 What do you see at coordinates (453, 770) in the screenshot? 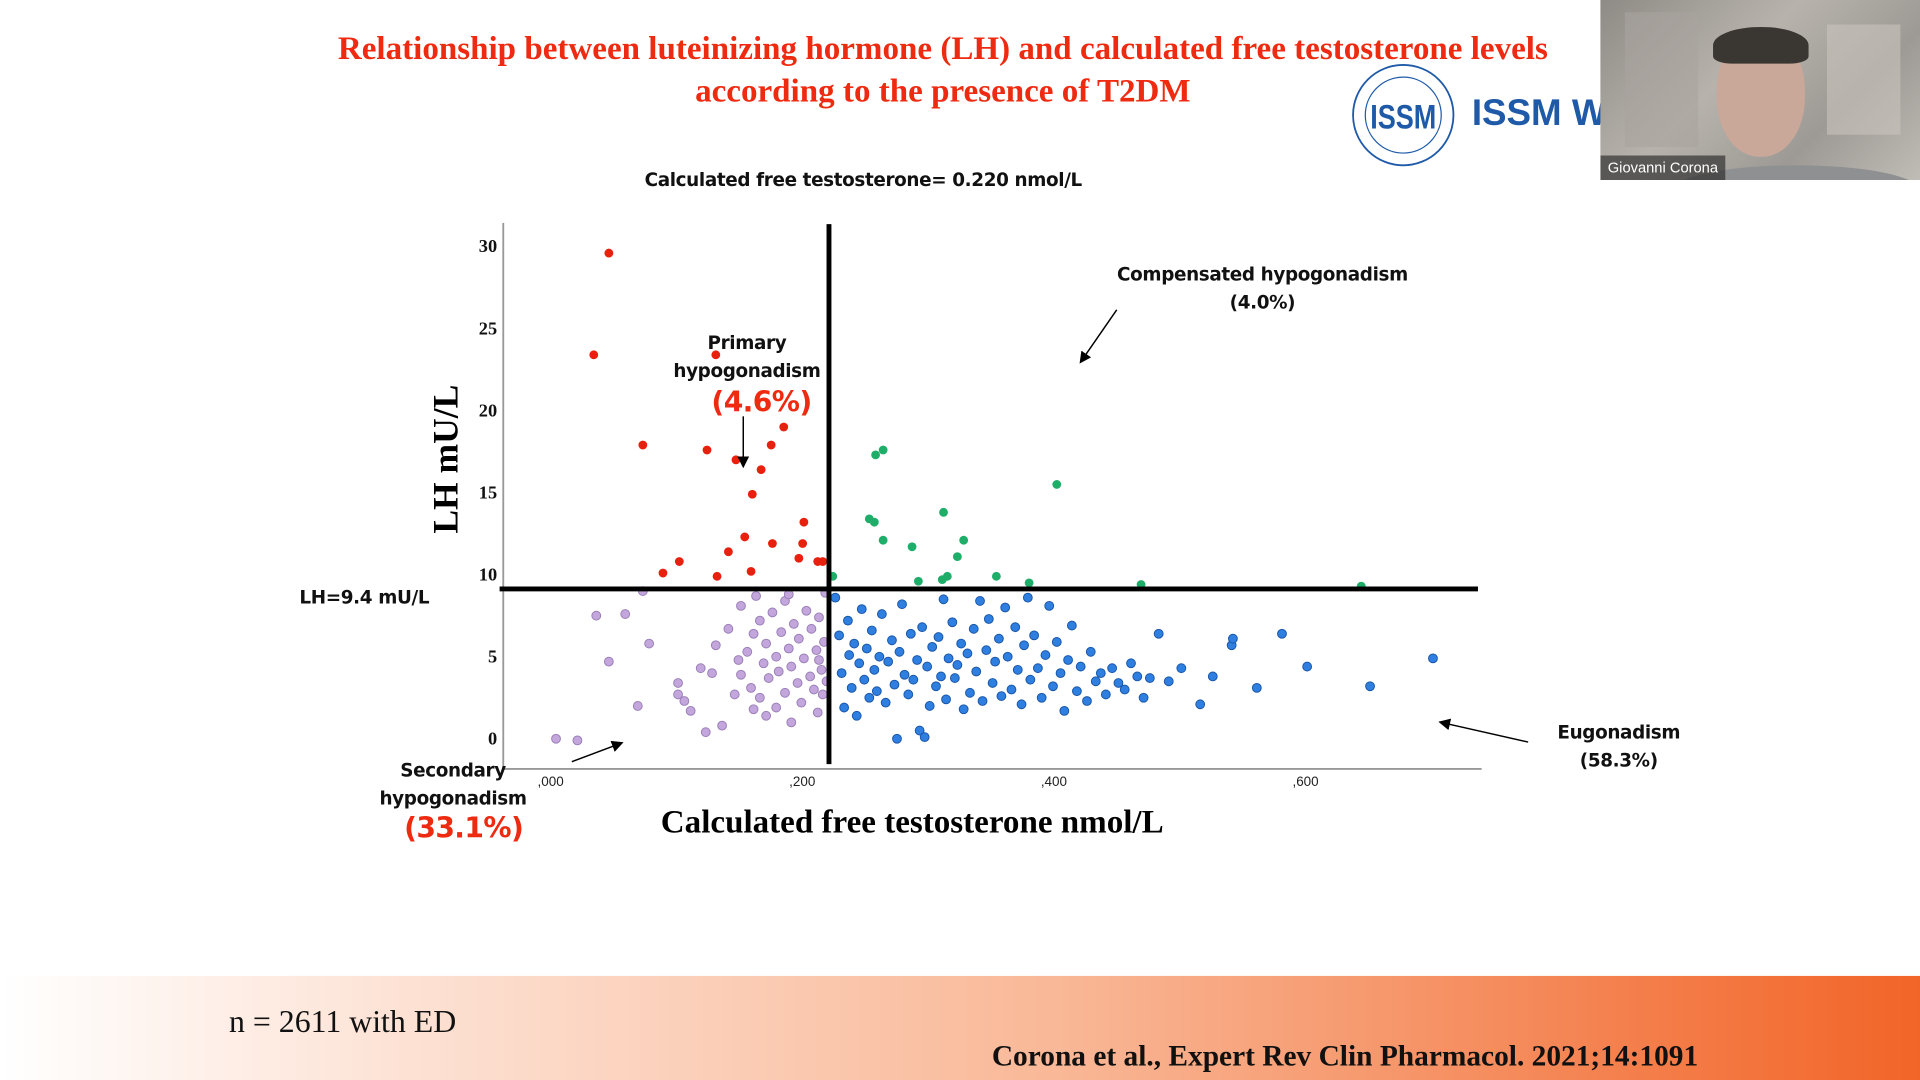
I see `secondary-label-1: Secondary` at bounding box center [453, 770].